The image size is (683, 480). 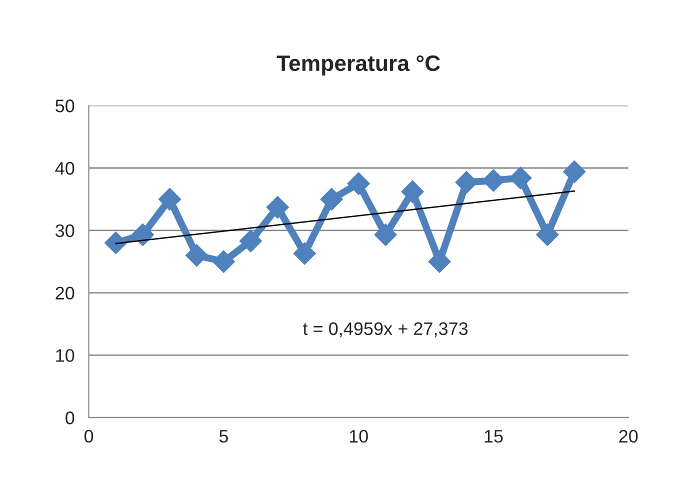 What do you see at coordinates (65, 106) in the screenshot?
I see `y-tick-label: 50` at bounding box center [65, 106].